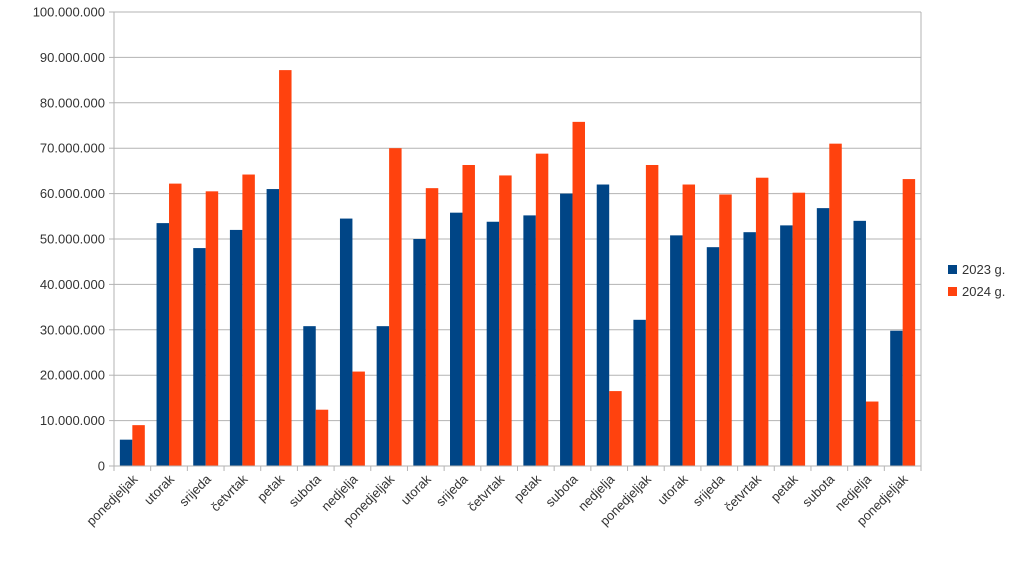 The image size is (1024, 562). What do you see at coordinates (72, 284) in the screenshot?
I see `y-tick-label: 40.000.000` at bounding box center [72, 284].